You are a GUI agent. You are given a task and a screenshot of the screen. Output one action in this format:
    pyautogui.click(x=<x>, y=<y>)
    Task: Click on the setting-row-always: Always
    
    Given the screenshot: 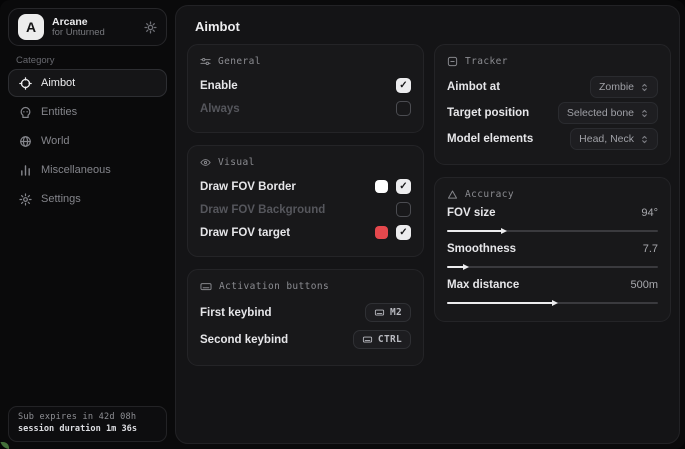 What is the action you would take?
    pyautogui.click(x=305, y=108)
    